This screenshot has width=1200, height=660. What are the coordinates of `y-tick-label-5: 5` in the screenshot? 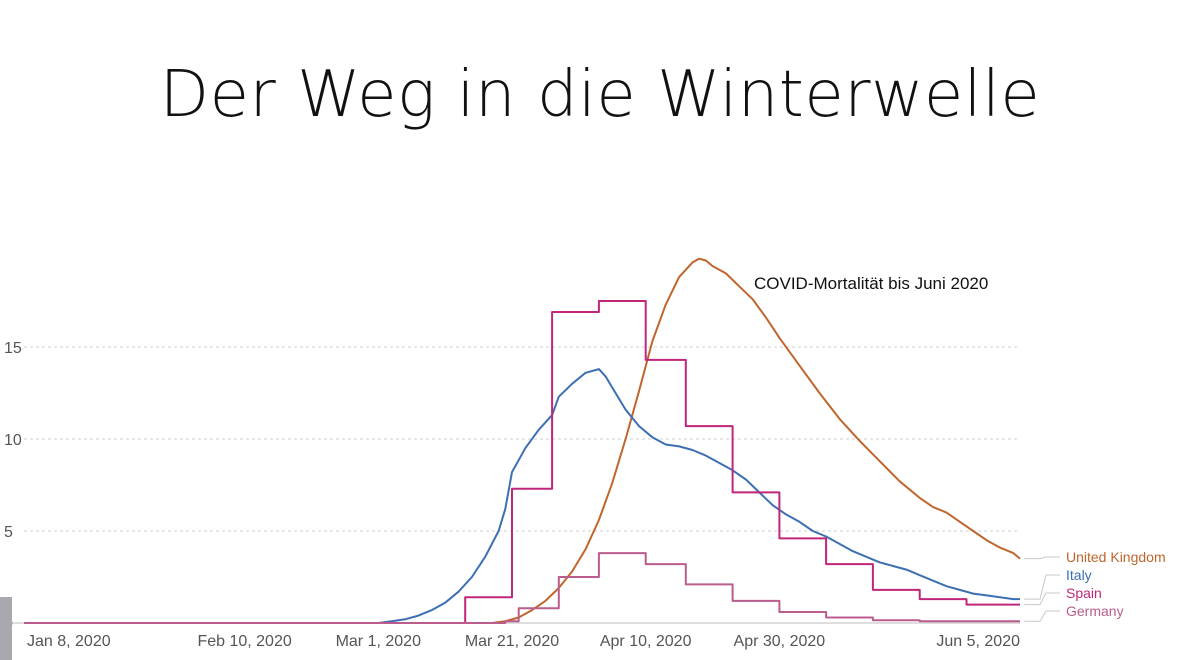 It's located at (8, 532).